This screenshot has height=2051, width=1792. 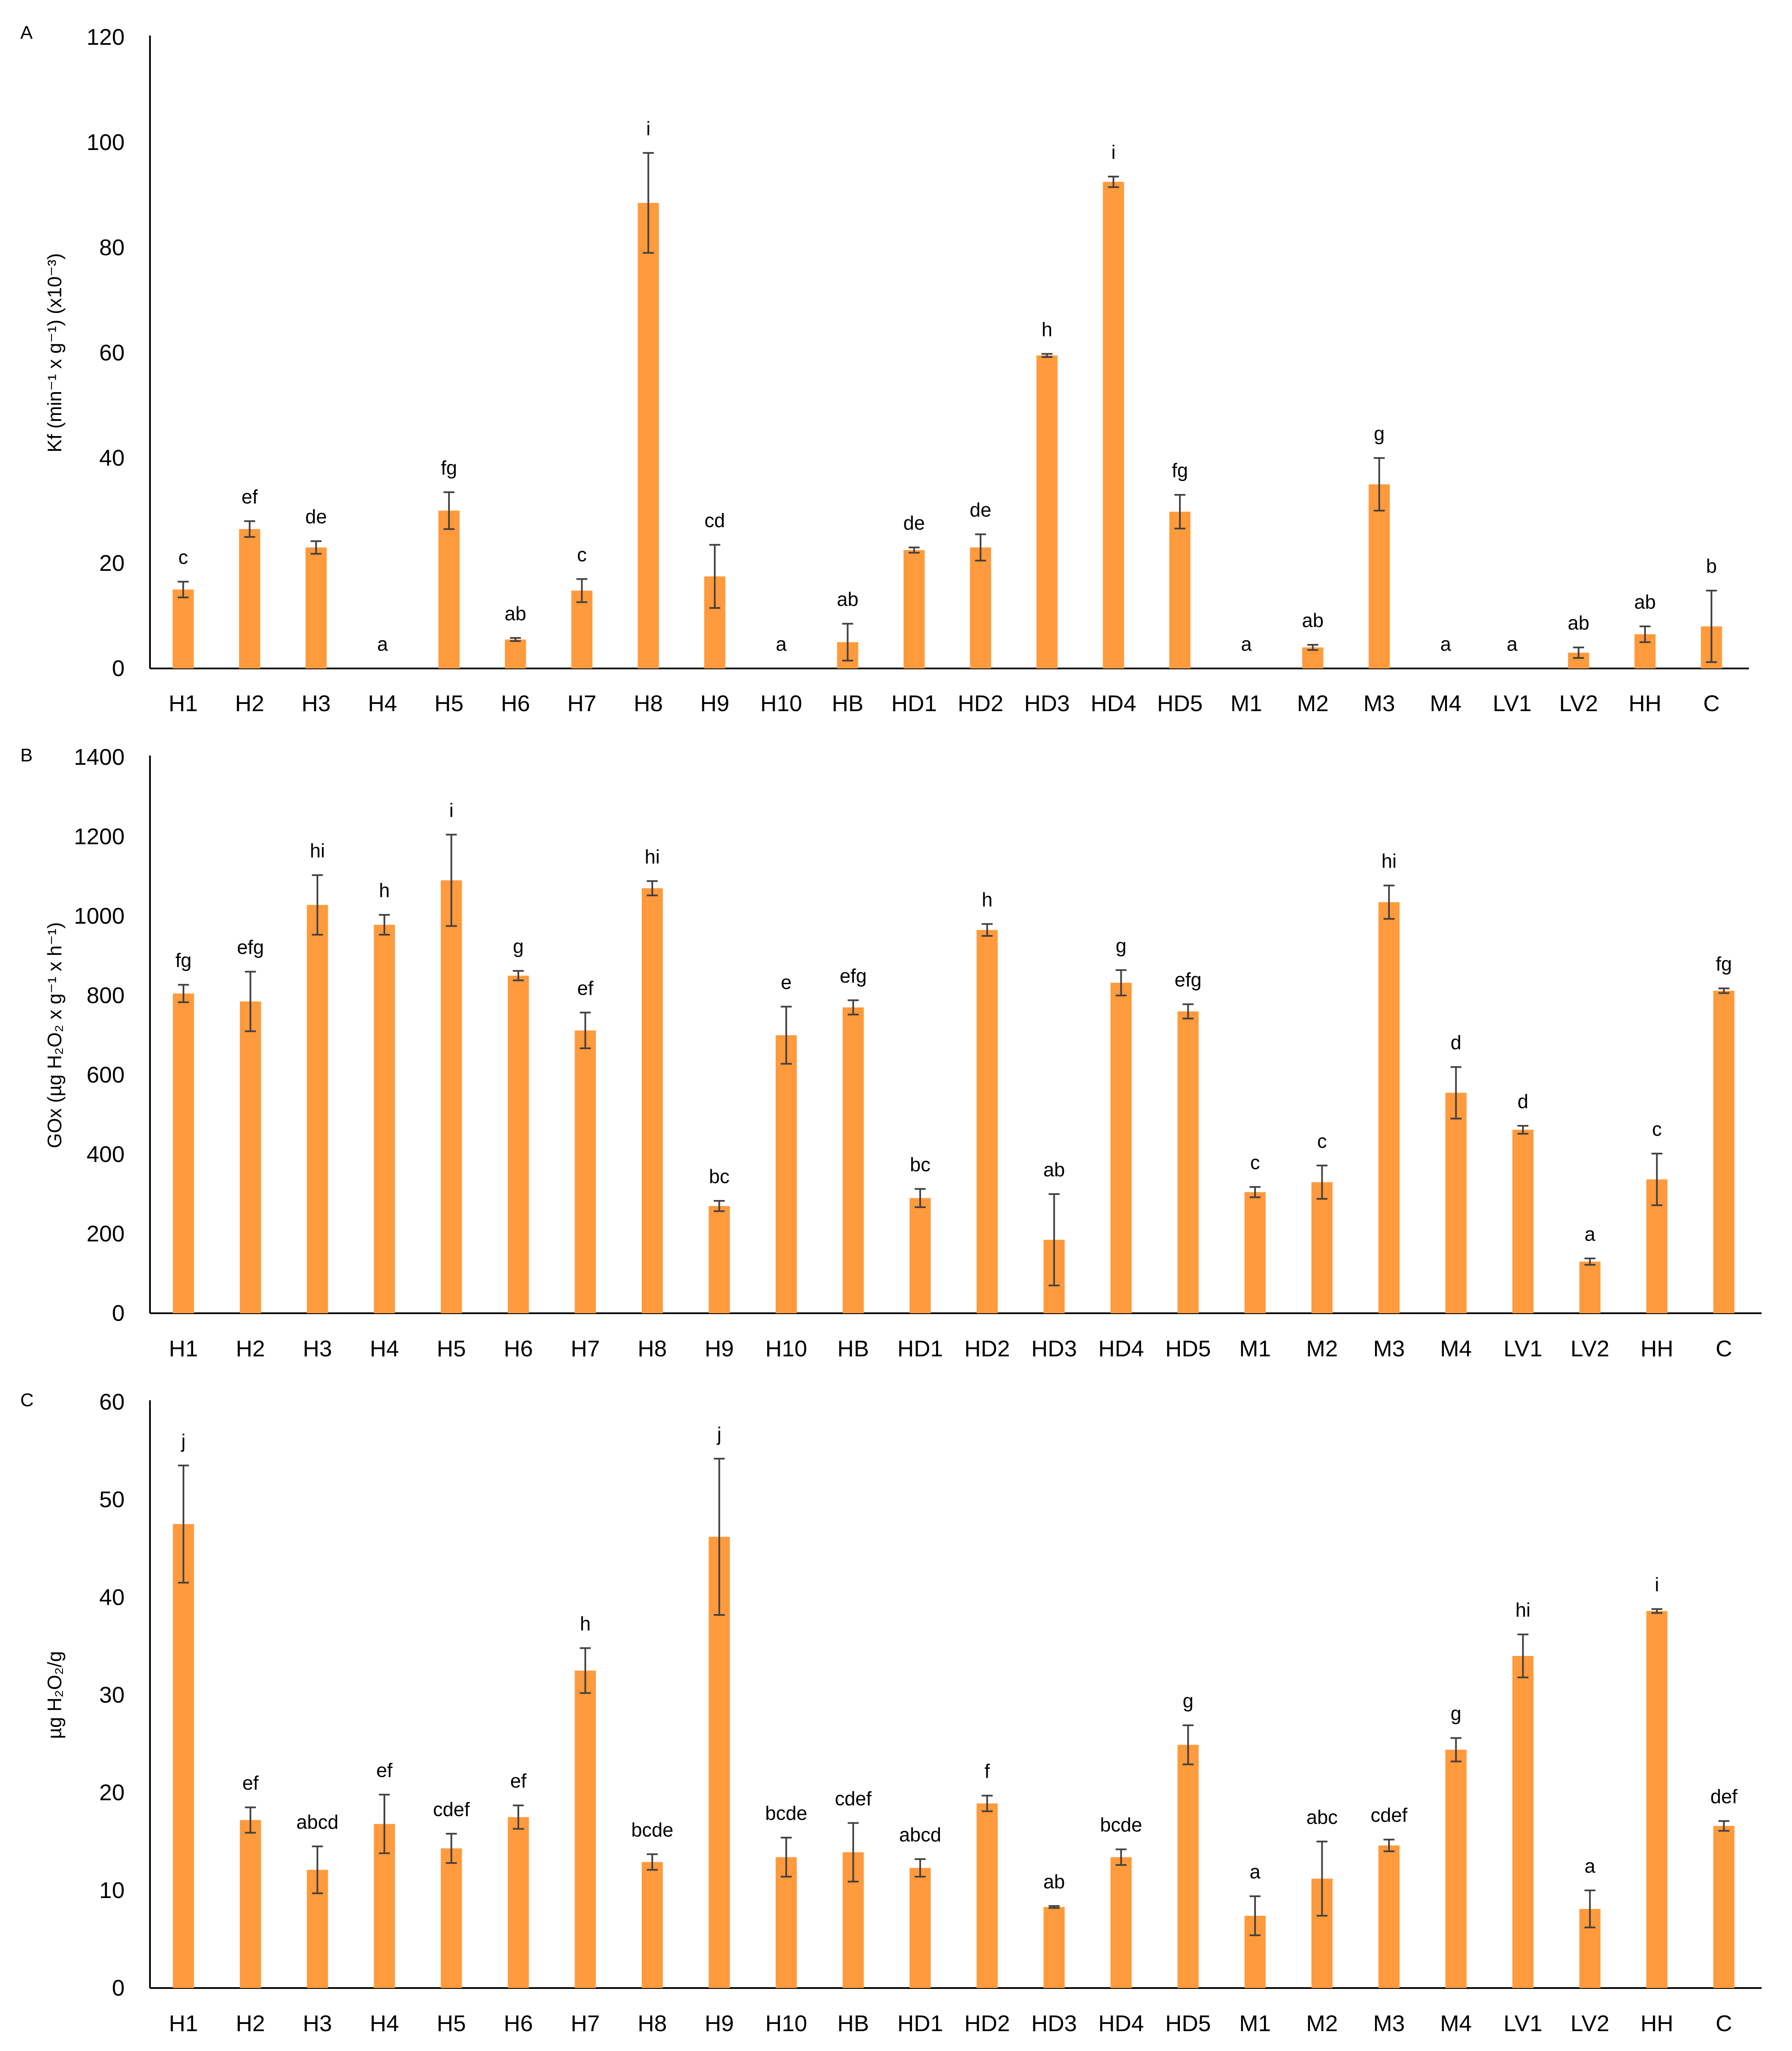 I want to click on significance-letter-HD1: abcd, so click(x=920, y=1835).